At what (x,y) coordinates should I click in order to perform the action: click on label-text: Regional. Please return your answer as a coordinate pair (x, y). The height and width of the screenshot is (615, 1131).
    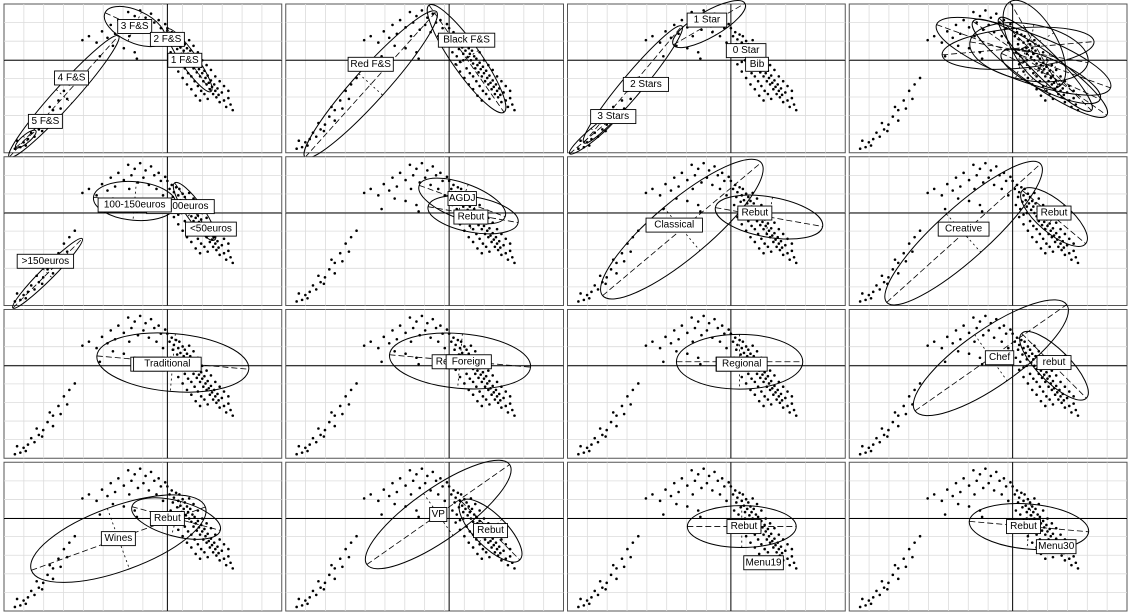
    Looking at the image, I should click on (741, 364).